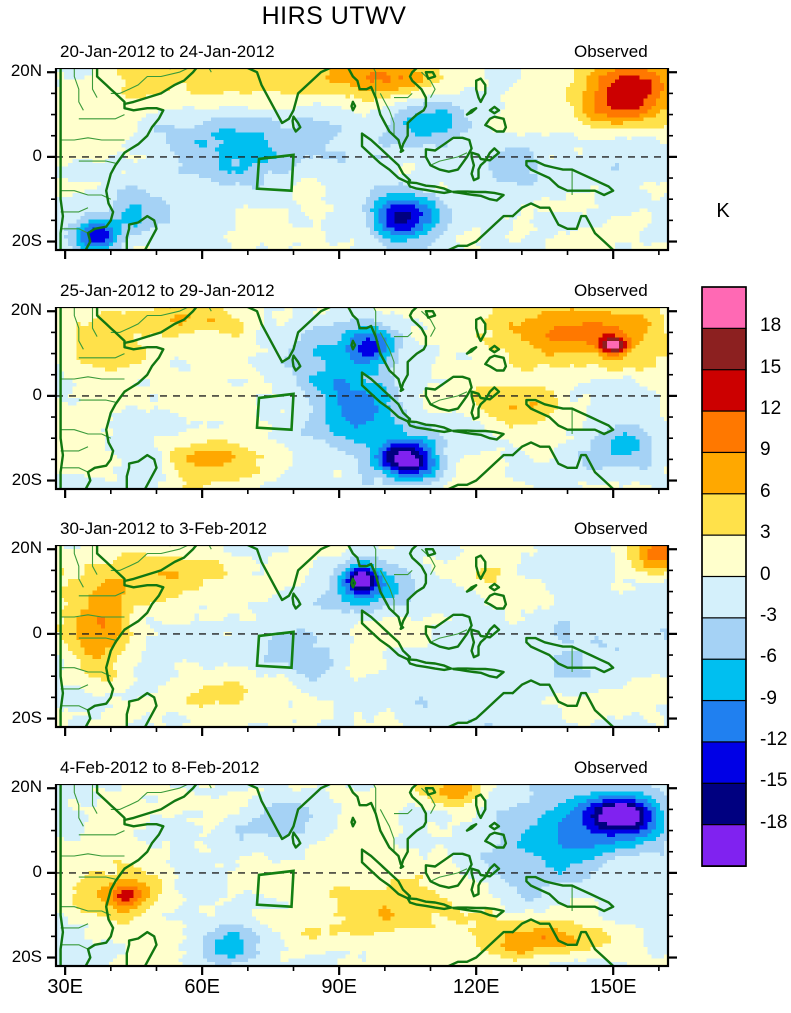  Describe the element at coordinates (774, 781) in the screenshot. I see `colorbar-tick-label: -15` at that location.